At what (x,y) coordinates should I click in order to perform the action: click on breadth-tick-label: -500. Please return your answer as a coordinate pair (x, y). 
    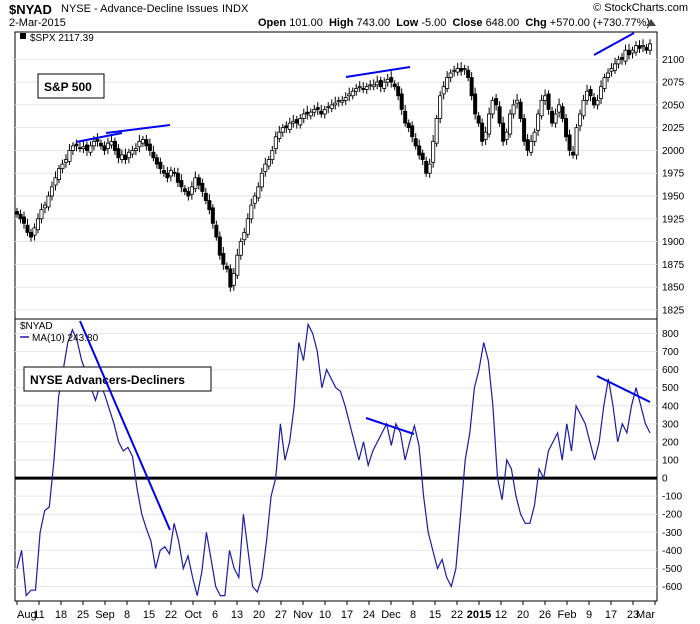
    Looking at the image, I should click on (672, 569).